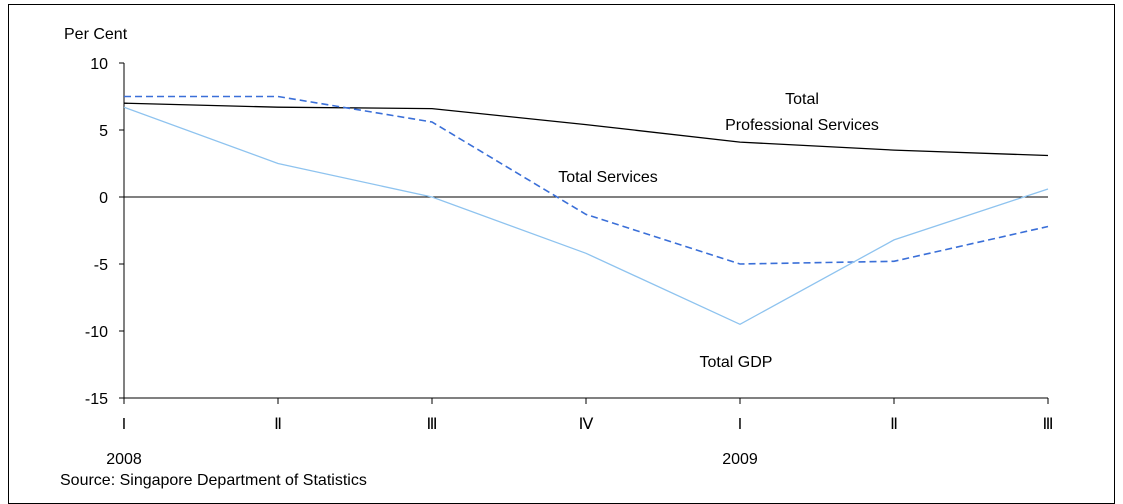 Image resolution: width=1123 pixels, height=504 pixels. I want to click on series-label: Total, so click(802, 99).